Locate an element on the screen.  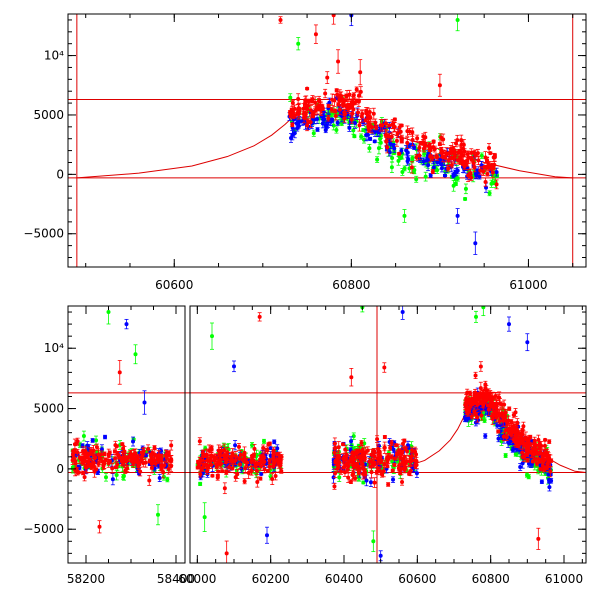
outlier-point-blue is located at coordinates (457, 216).